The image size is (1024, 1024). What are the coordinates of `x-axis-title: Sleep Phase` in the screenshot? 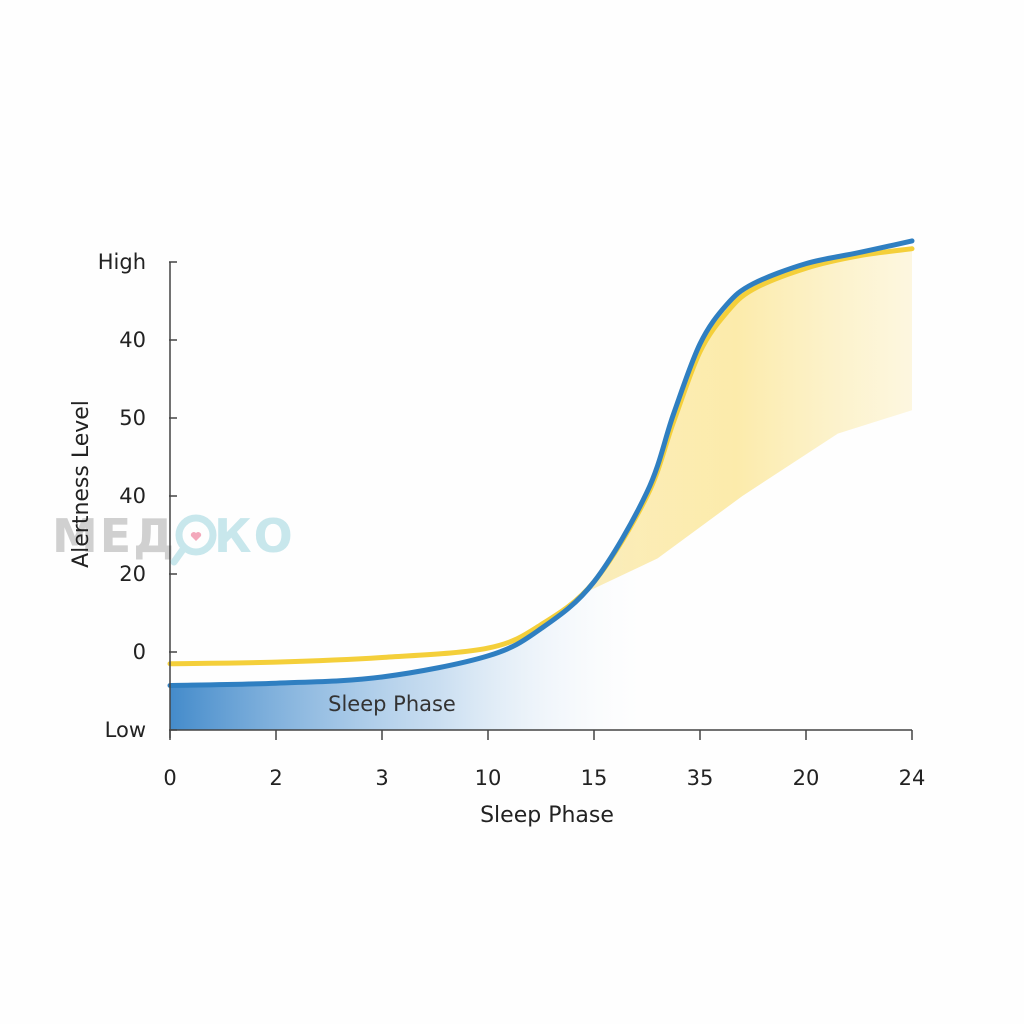 It's located at (547, 815).